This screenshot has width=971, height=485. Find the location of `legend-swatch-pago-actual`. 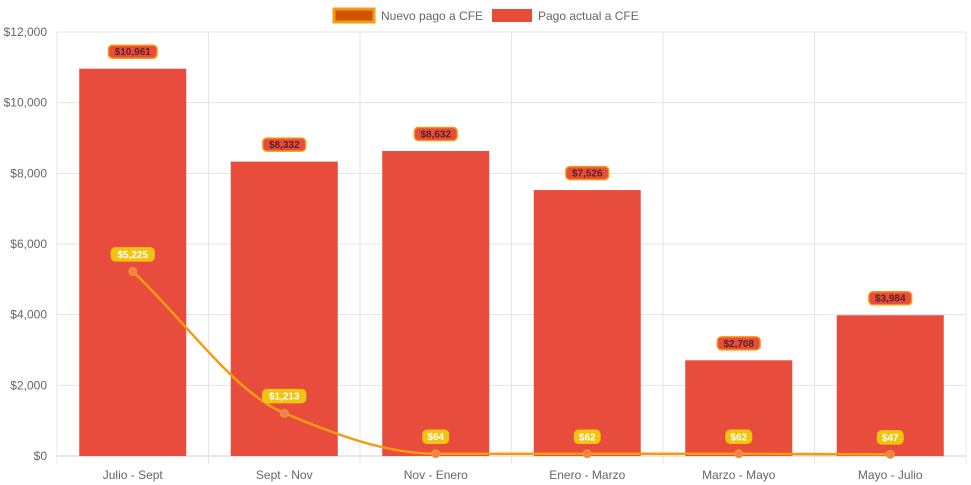

legend-swatch-pago-actual is located at coordinates (512, 15).